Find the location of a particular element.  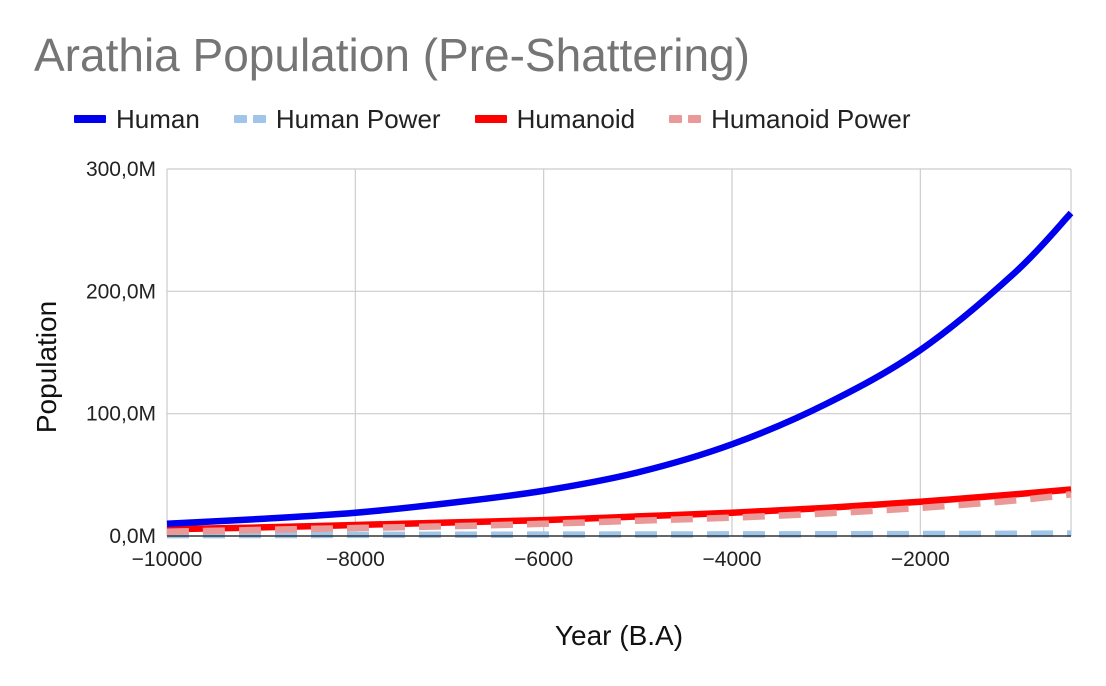

y-tick-label: 200,0M is located at coordinates (121, 291).